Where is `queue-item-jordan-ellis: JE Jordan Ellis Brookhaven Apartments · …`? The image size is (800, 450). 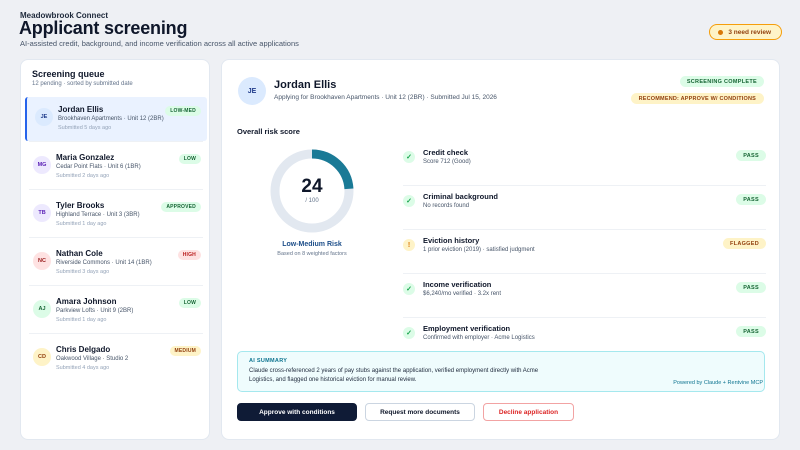 queue-item-jordan-ellis: JE Jordan Ellis Brookhaven Apartments · … is located at coordinates (116, 119).